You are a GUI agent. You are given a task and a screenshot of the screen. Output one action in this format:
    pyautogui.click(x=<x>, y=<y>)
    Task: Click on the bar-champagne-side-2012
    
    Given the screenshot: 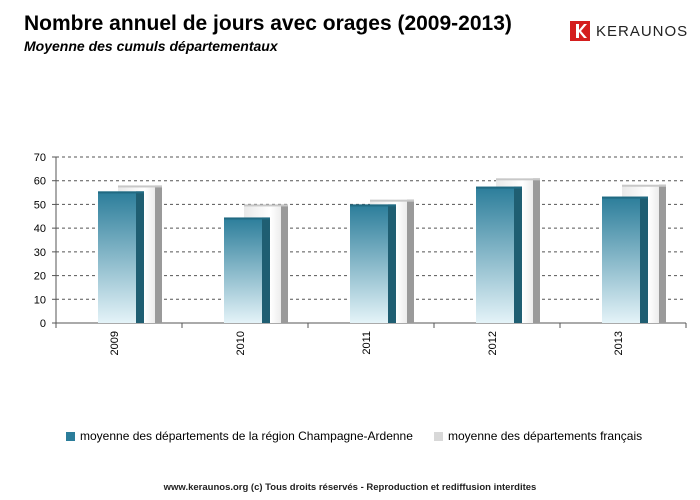 What is the action you would take?
    pyautogui.click(x=518, y=254)
    